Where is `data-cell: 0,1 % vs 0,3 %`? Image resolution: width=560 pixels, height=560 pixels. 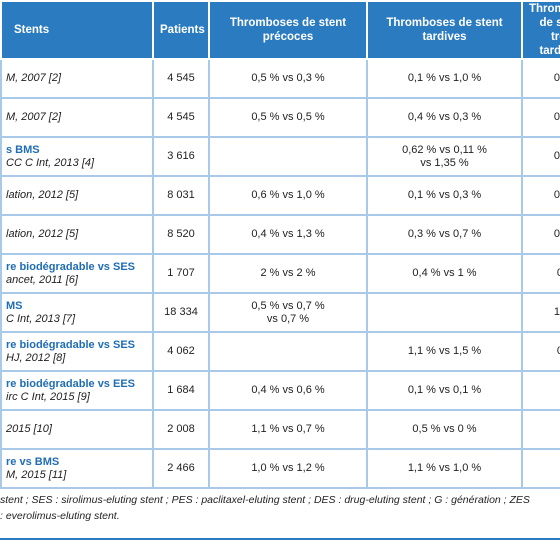
data-cell: 0,1 % vs 0,3 % is located at coordinates (444, 195).